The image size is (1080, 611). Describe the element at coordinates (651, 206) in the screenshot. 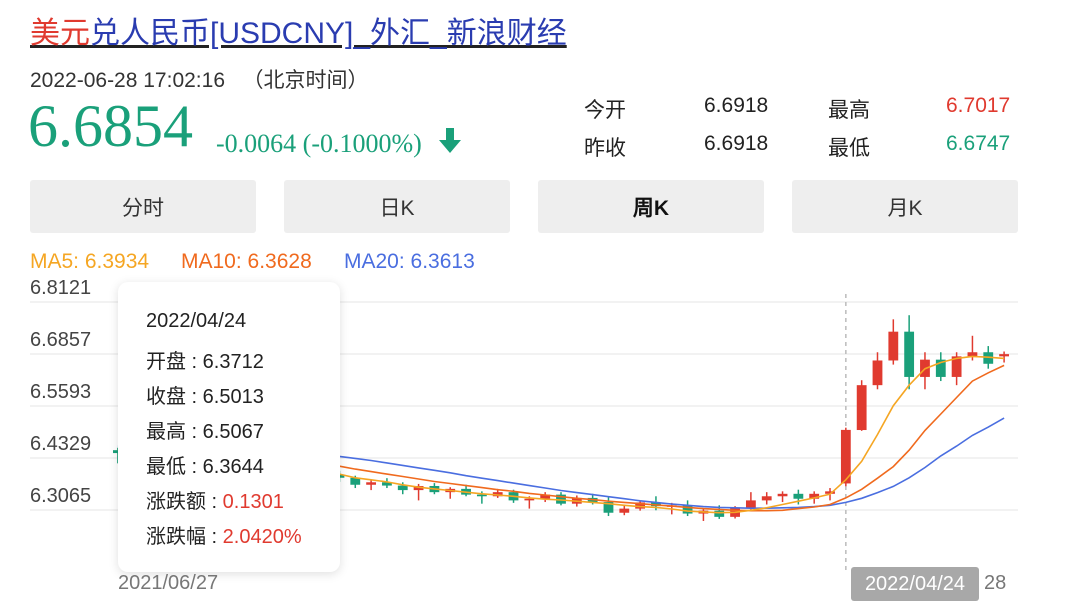

I see `tab-weekly-k: 周K` at that location.